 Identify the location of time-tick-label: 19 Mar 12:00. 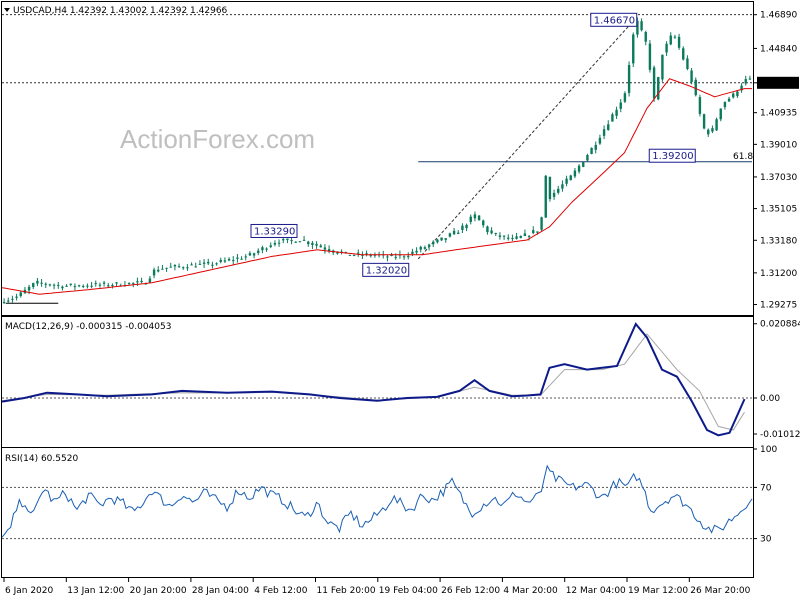
(658, 591).